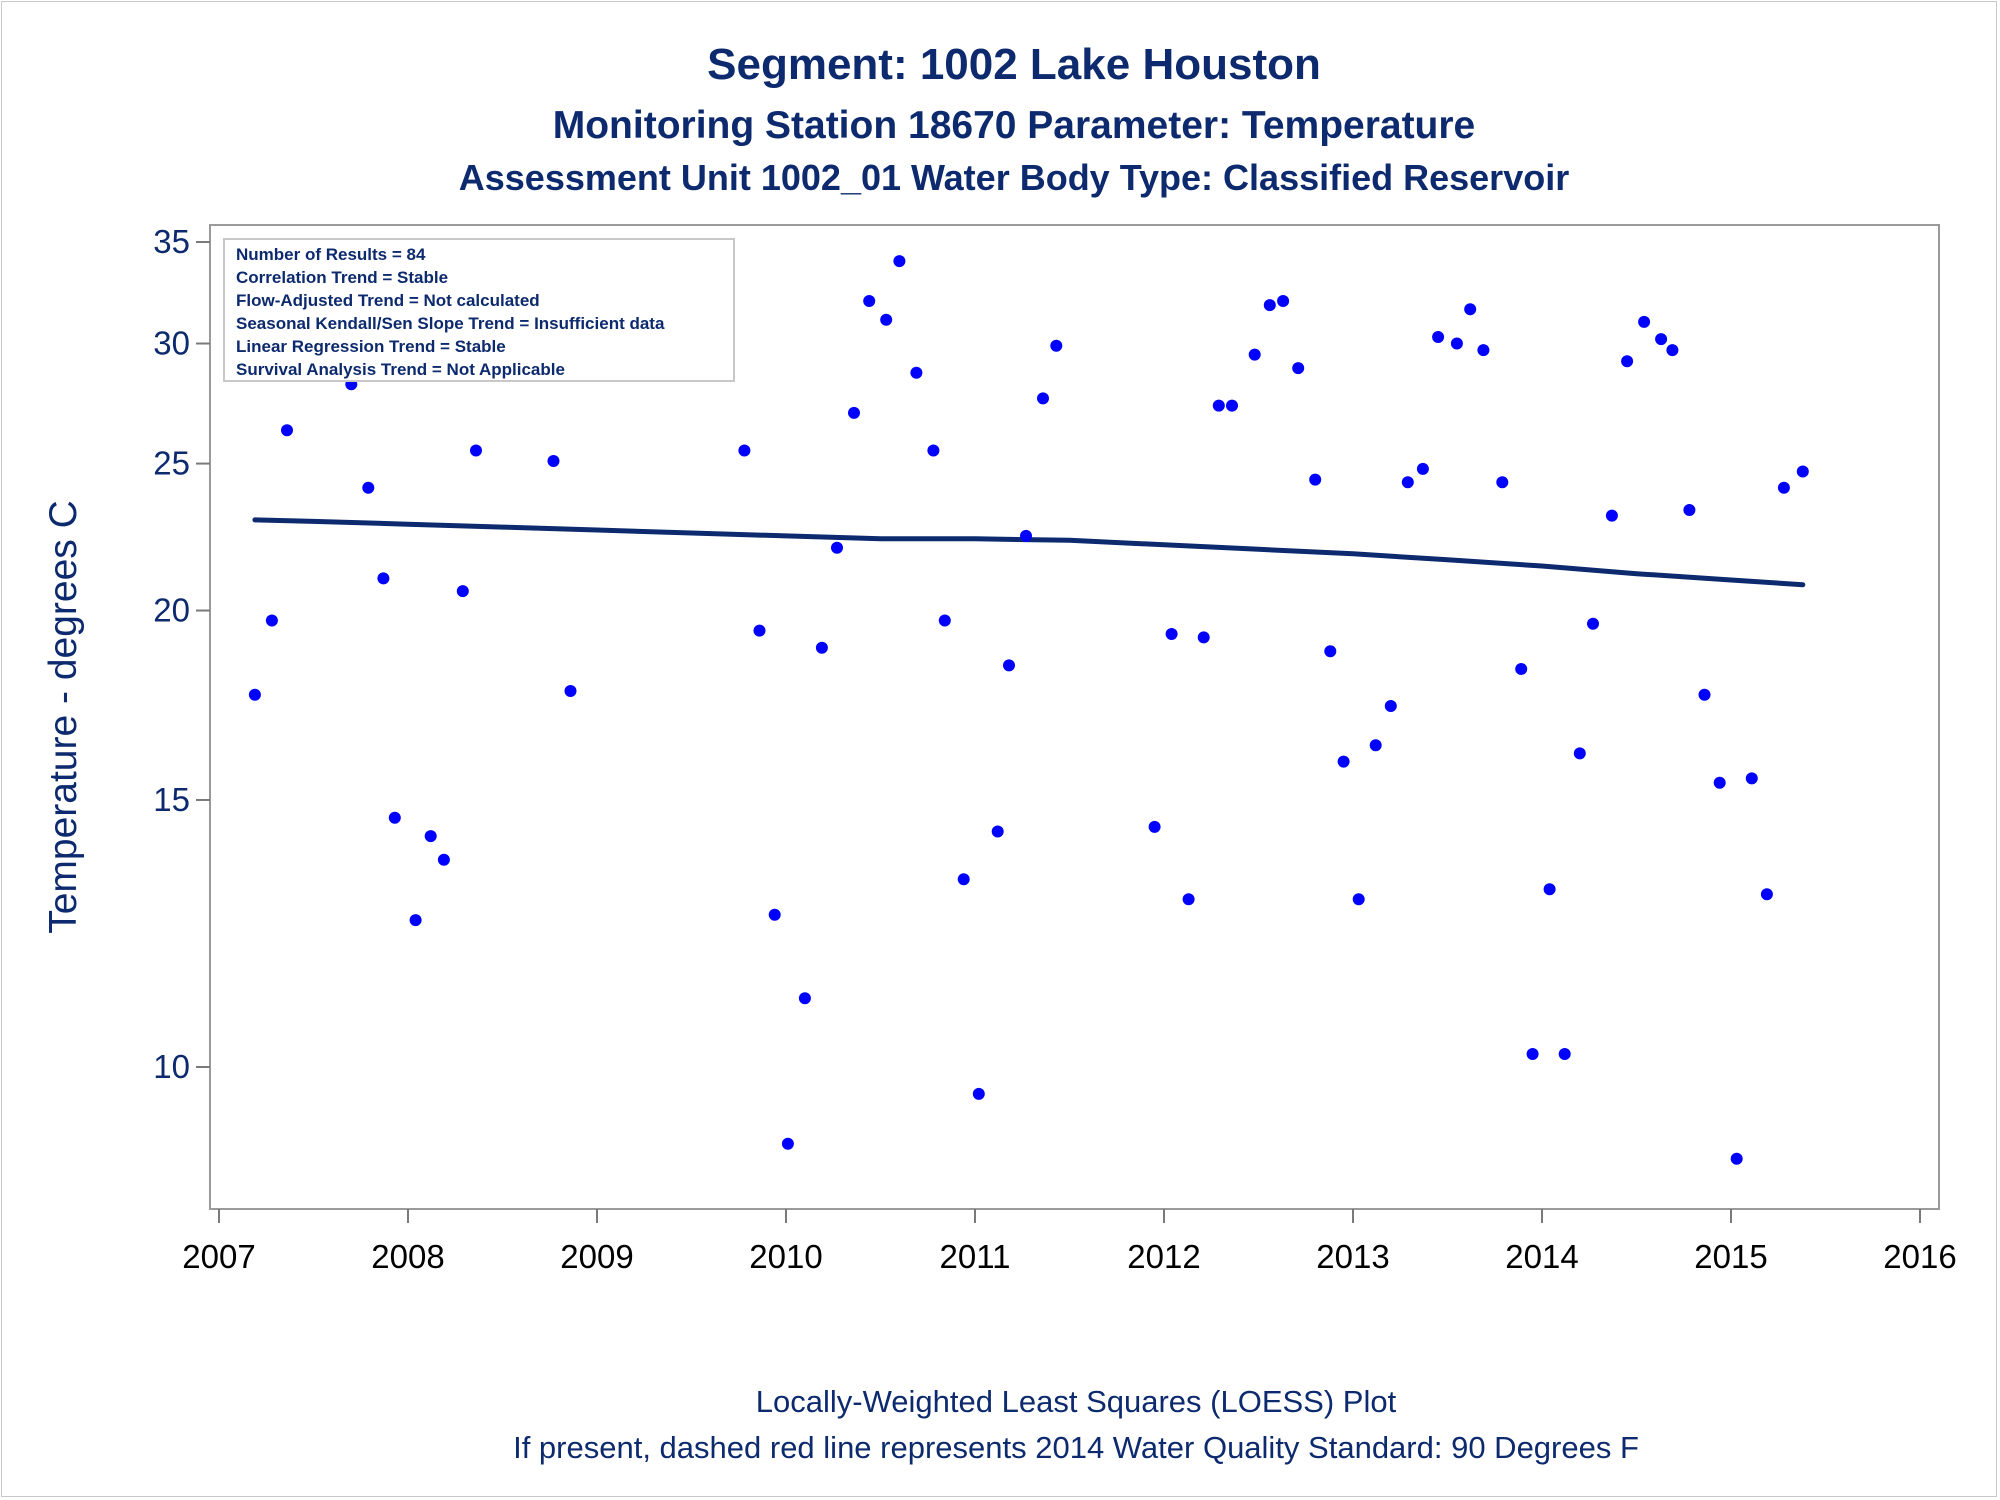 Image resolution: width=2000 pixels, height=1500 pixels. Describe the element at coordinates (1163, 1256) in the screenshot. I see `x-tick-label: 2012` at that location.